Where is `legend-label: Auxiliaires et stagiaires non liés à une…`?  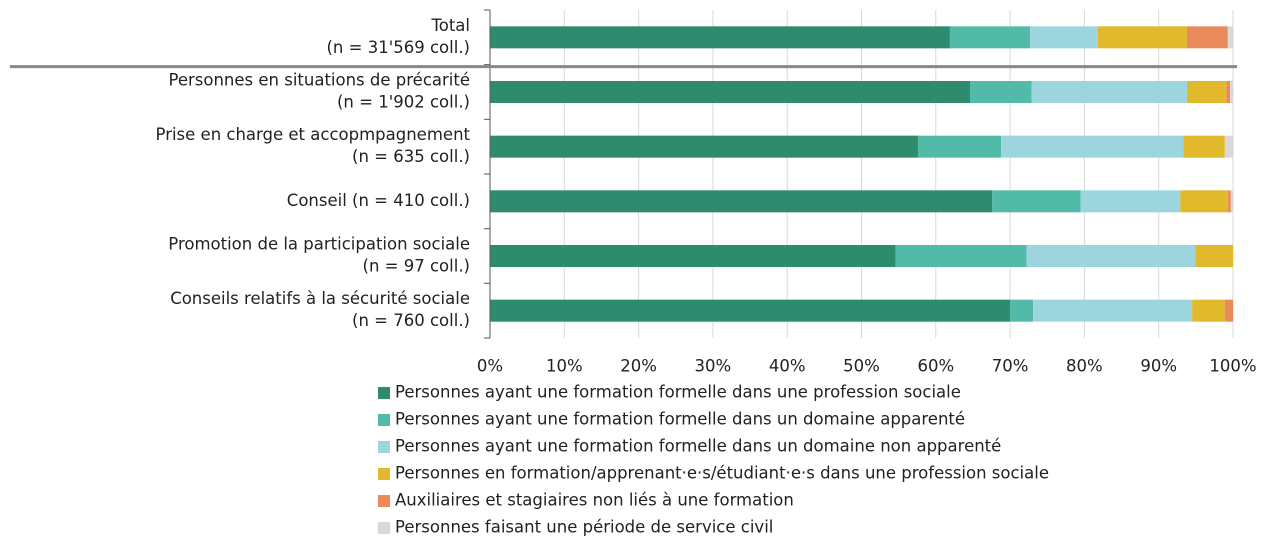
legend-label: Auxiliaires et stagiaires non liés à une… is located at coordinates (594, 500).